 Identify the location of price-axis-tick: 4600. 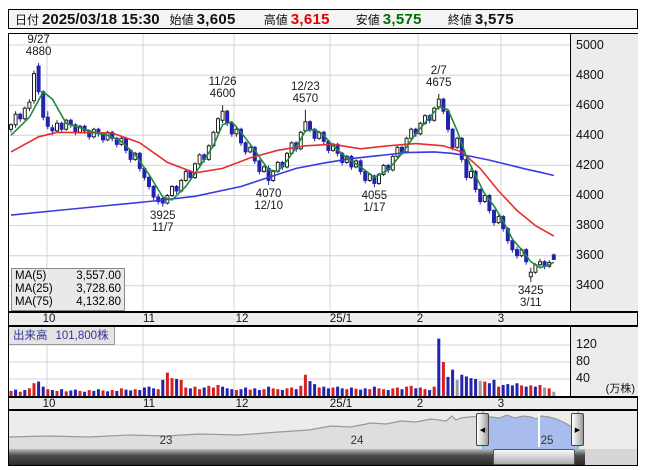
(590, 104).